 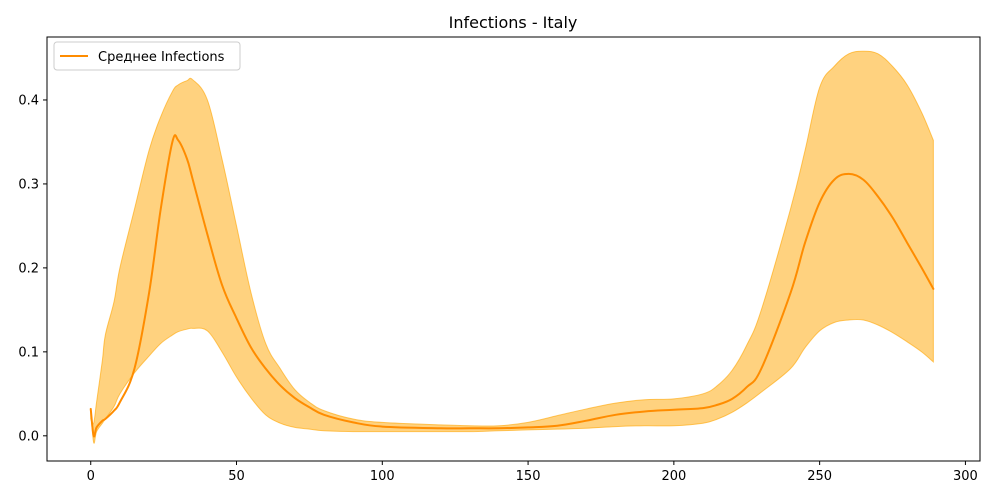 I want to click on x-tick-label: 0, so click(x=91, y=476).